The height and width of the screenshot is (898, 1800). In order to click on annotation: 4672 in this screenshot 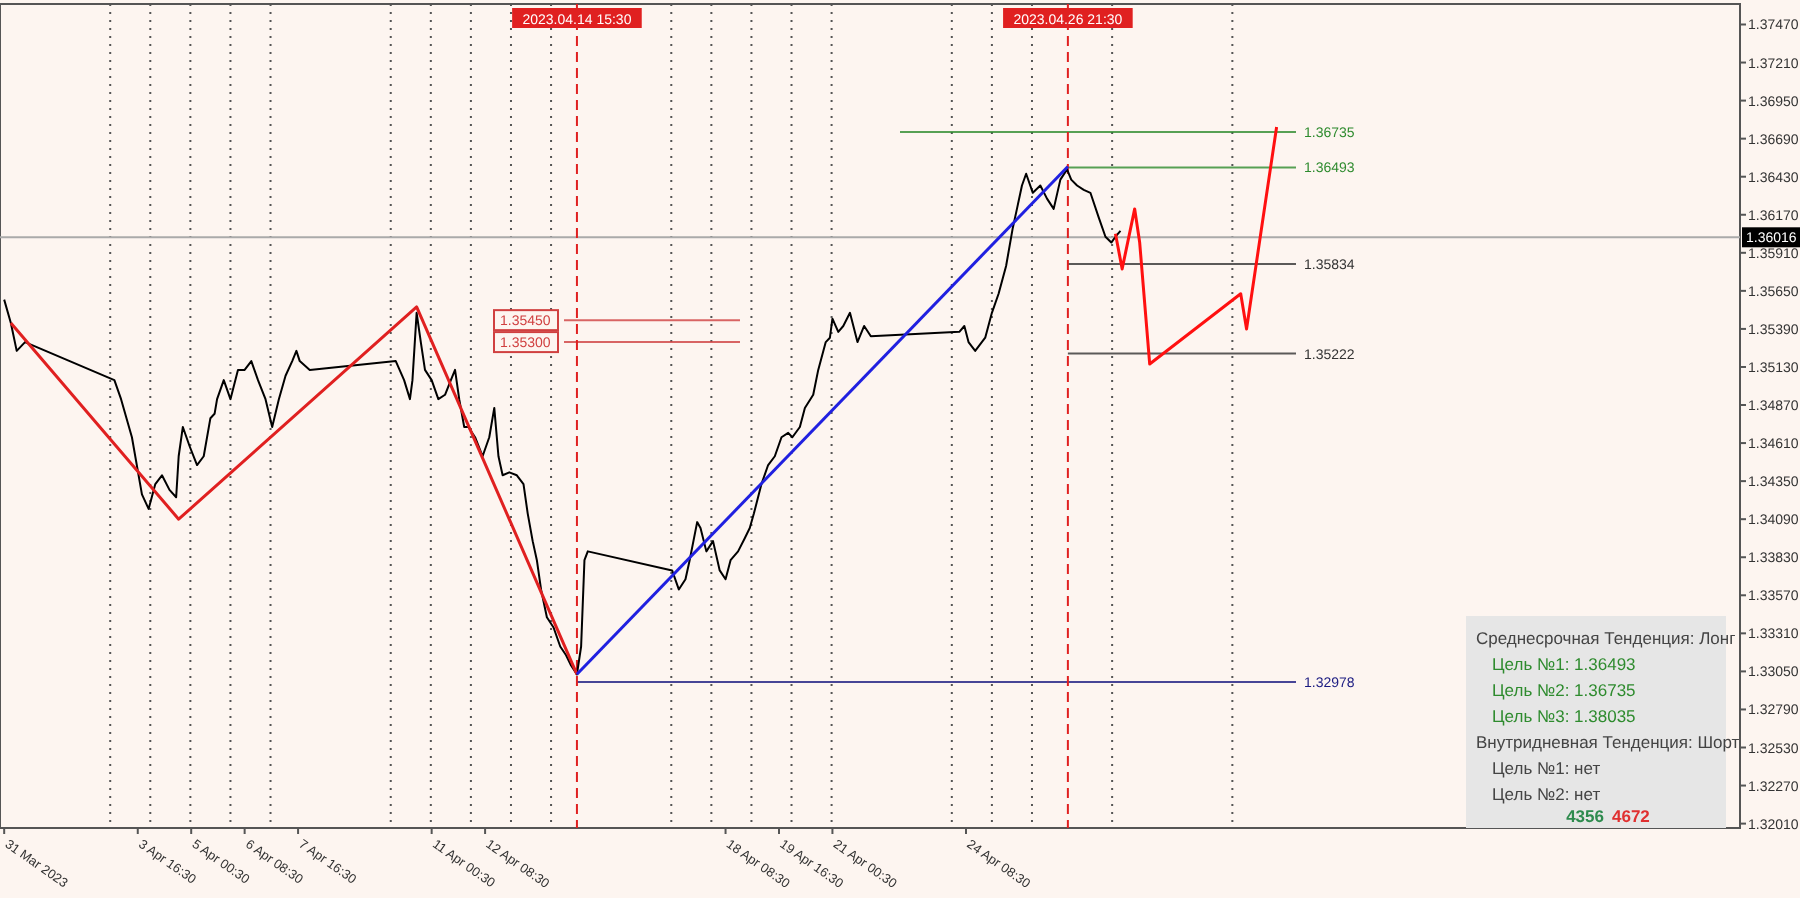, I will do `click(1631, 816)`.